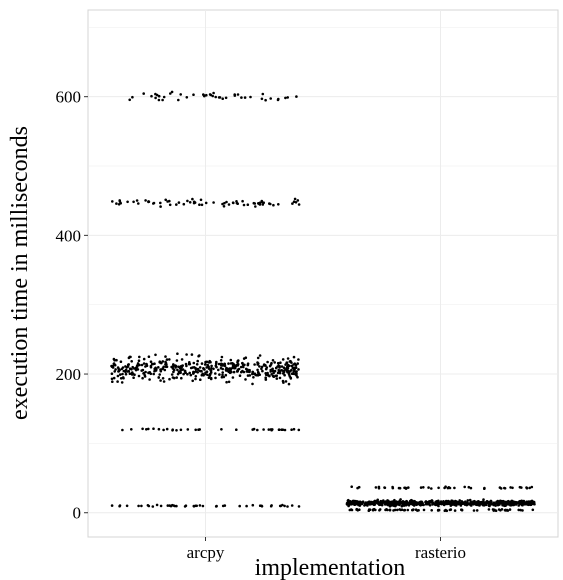 The height and width of the screenshot is (580, 563). I want to click on y-axis-title: execution time in milliseconds, so click(20, 273).